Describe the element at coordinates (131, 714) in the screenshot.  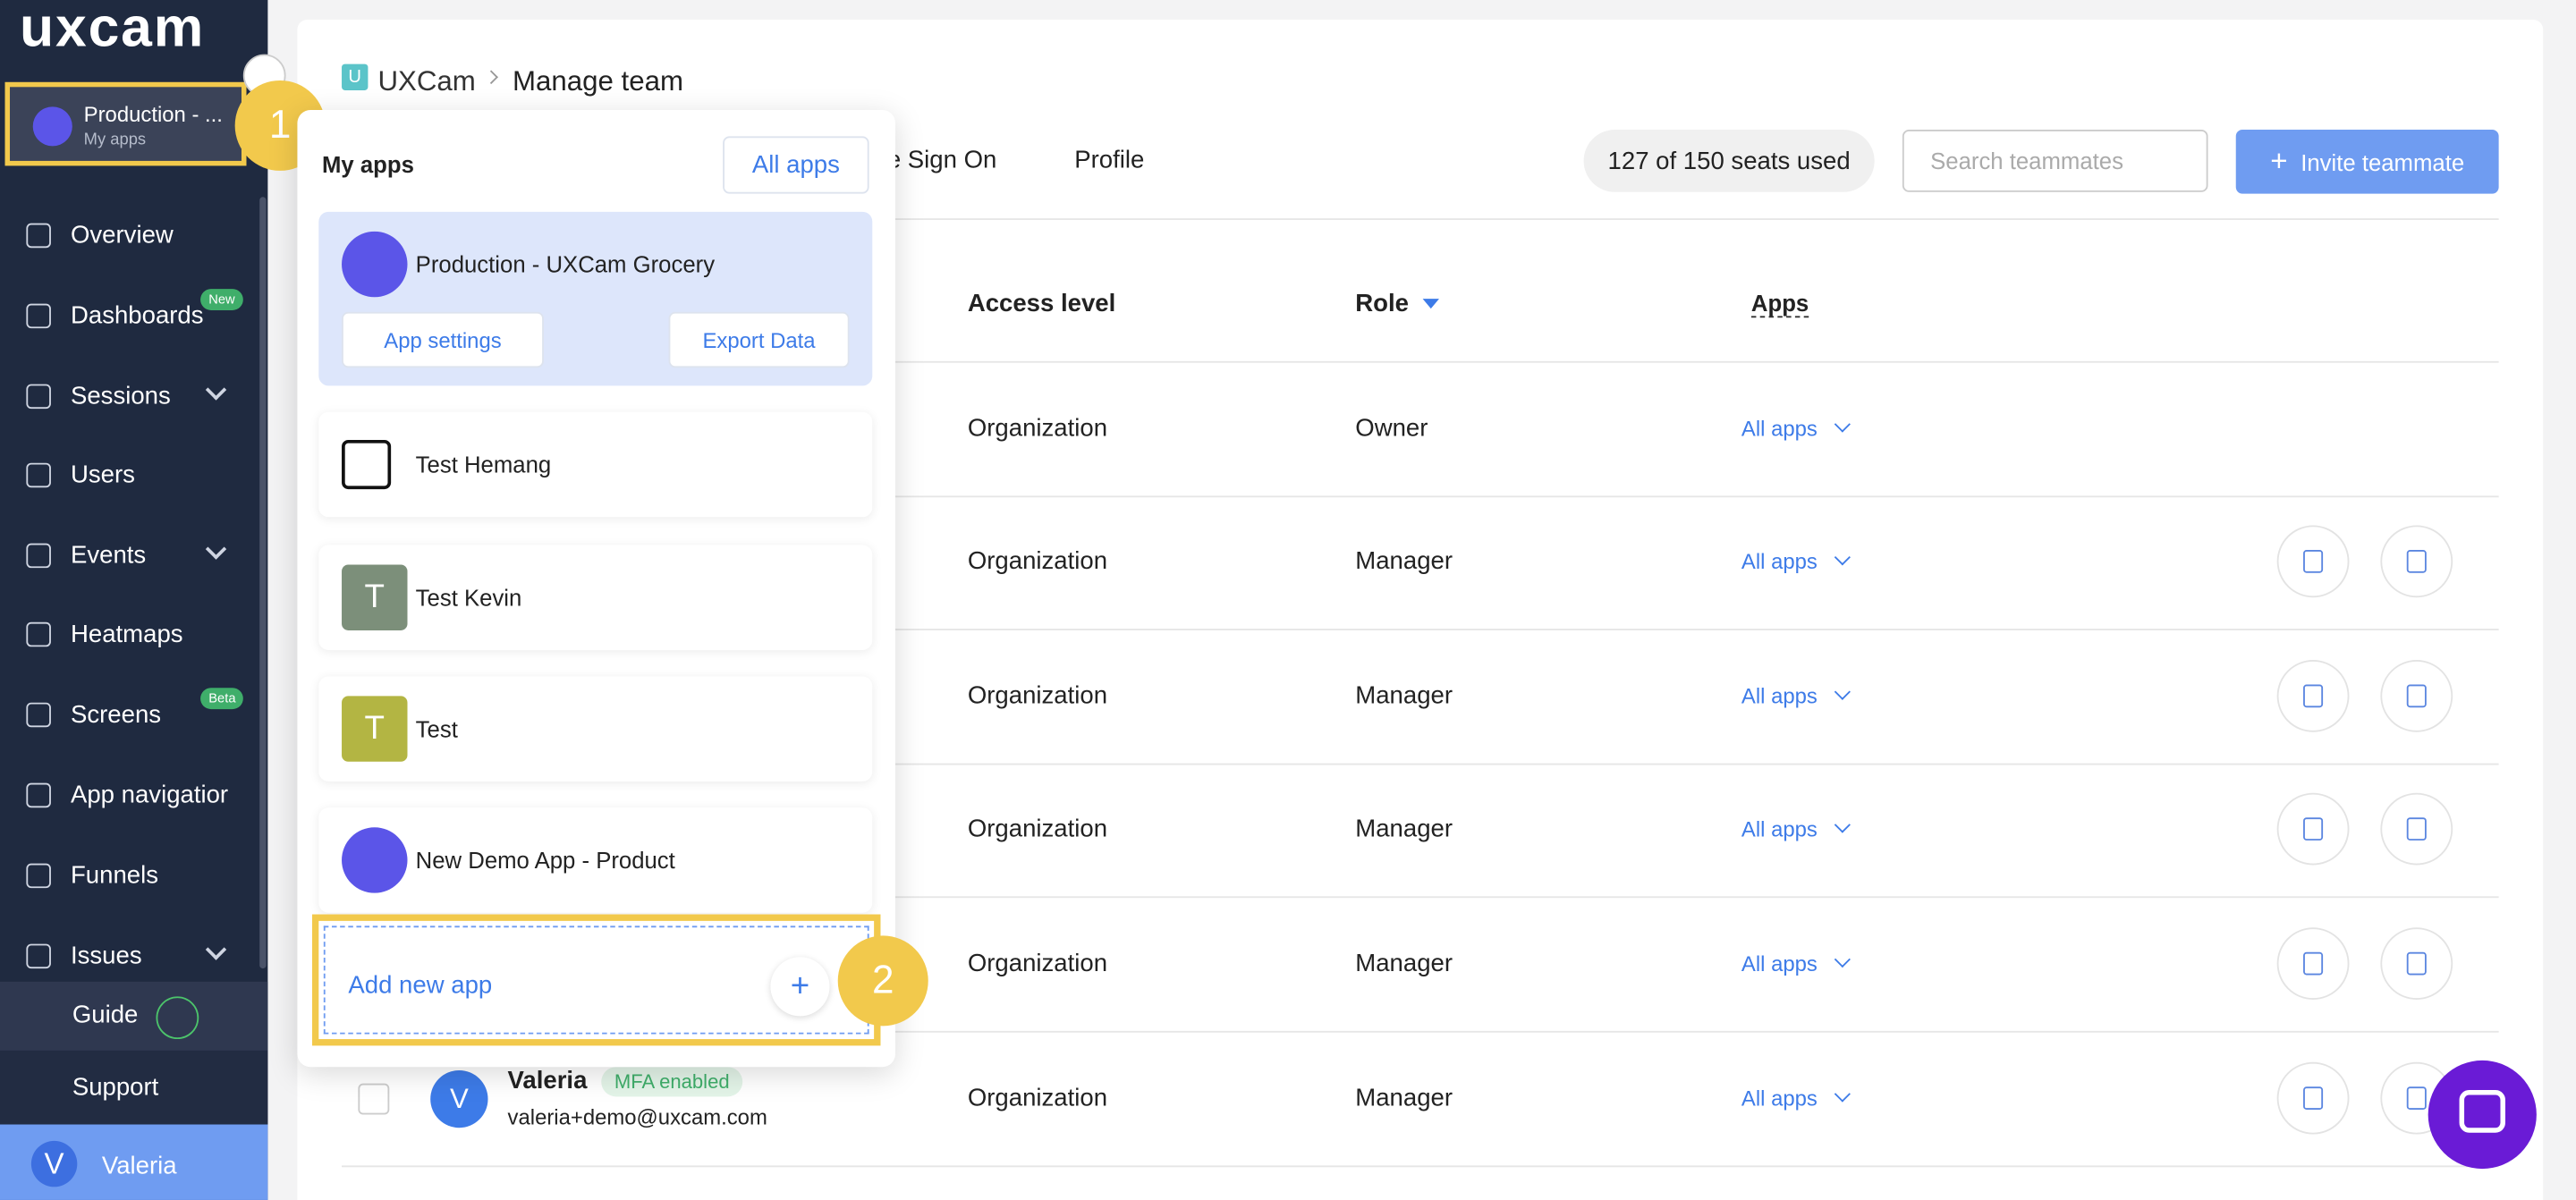
I see `nav-item: Screens Beta` at that location.